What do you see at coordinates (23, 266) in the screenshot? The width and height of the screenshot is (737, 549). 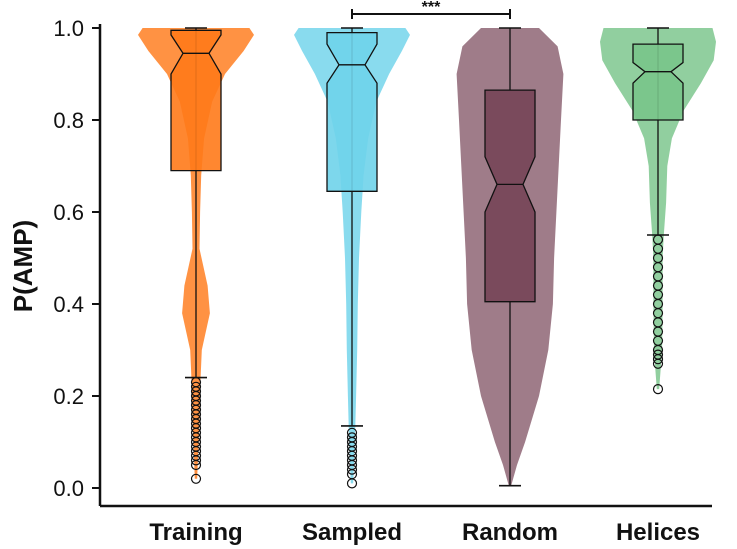 I see `y-axis-title: P(AMP)` at bounding box center [23, 266].